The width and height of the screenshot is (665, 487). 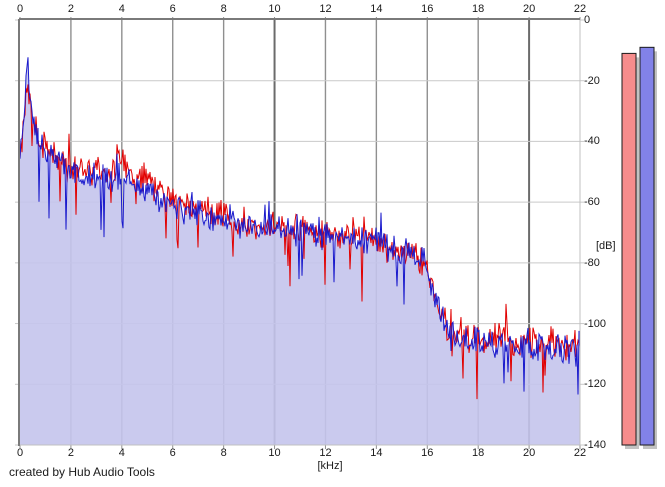 What do you see at coordinates (529, 453) in the screenshot?
I see `x-tick-label-bottom: 20` at bounding box center [529, 453].